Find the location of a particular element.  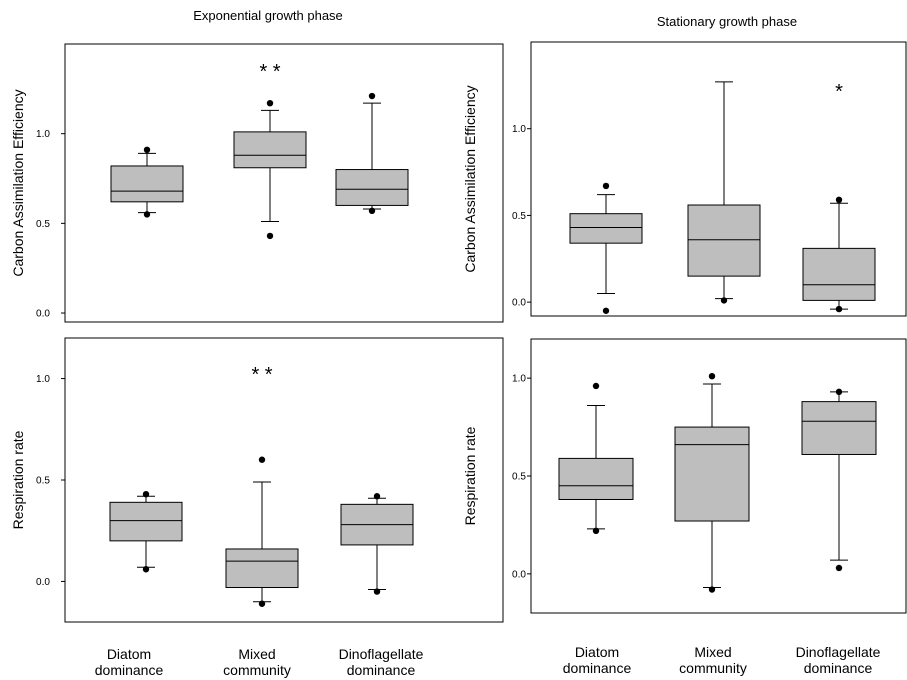

column-title-stationary: Stationary growth phase is located at coordinates (727, 21).